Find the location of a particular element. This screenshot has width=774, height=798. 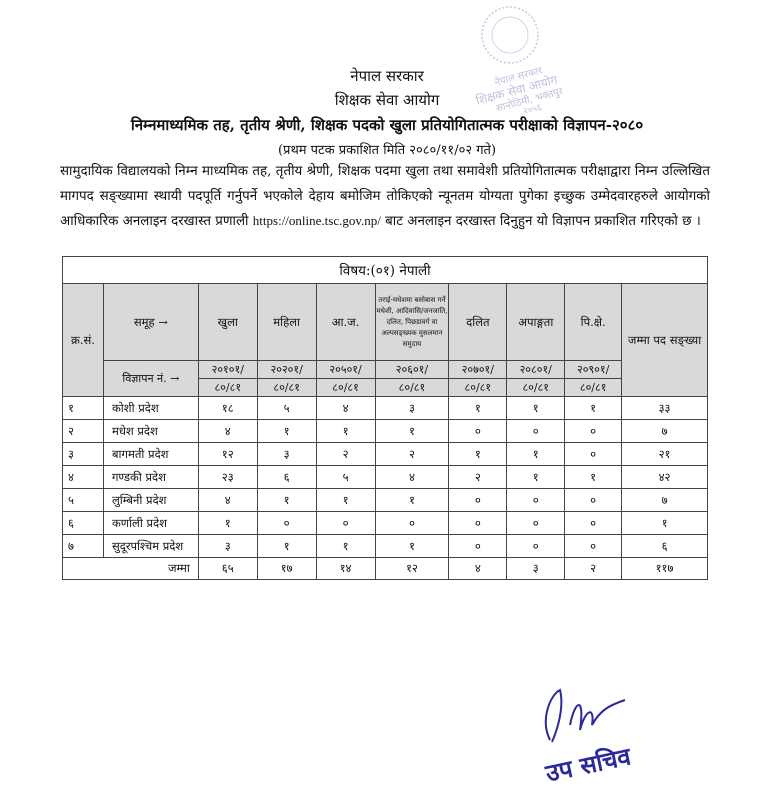

table-row: २ मधेश प्रदेश ४ १ १ १ ० ० ० ७ is located at coordinates (385, 431).